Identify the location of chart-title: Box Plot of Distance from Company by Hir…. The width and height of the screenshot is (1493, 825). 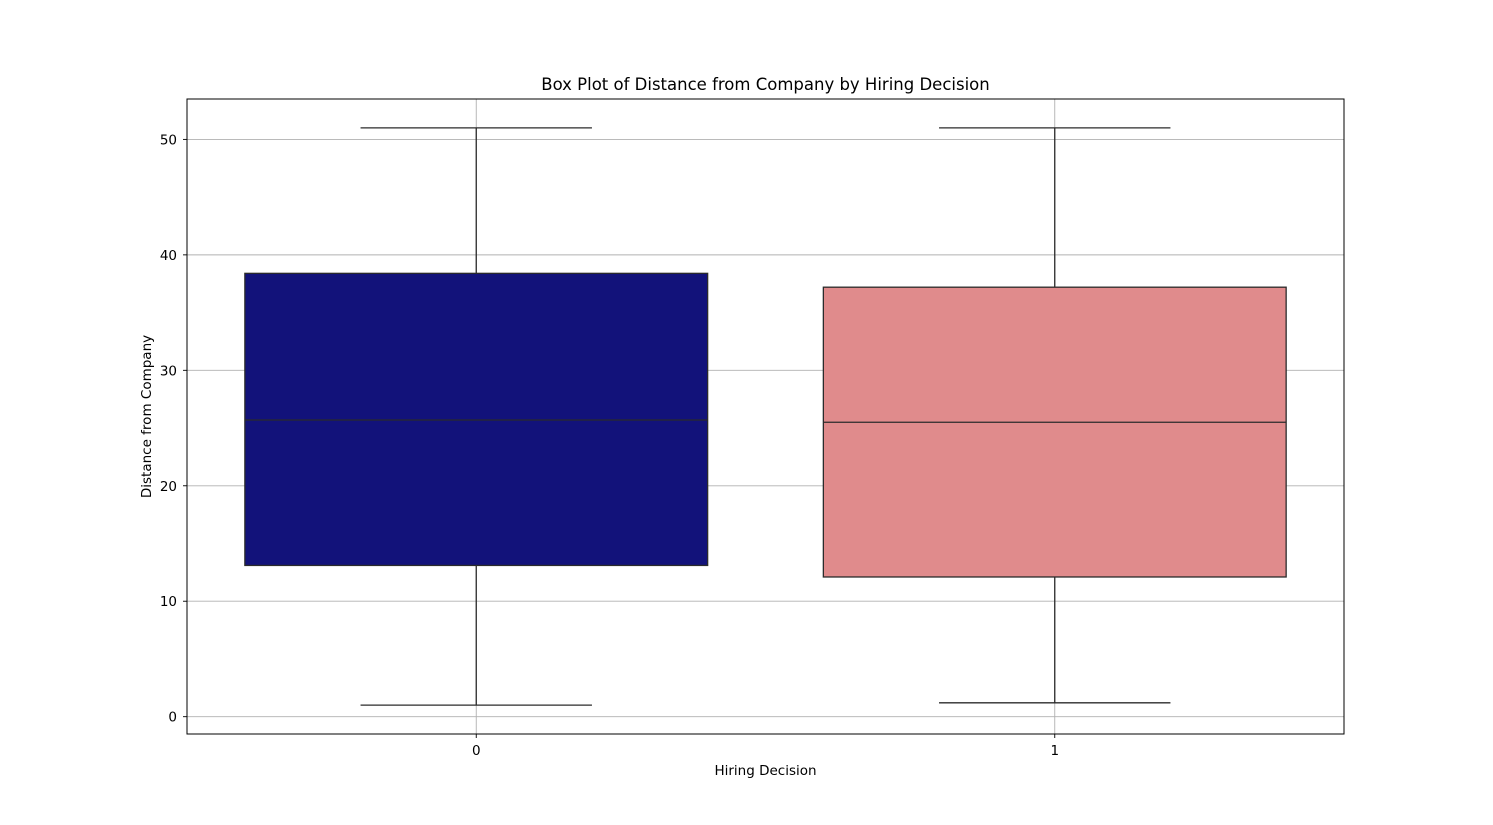
(765, 84).